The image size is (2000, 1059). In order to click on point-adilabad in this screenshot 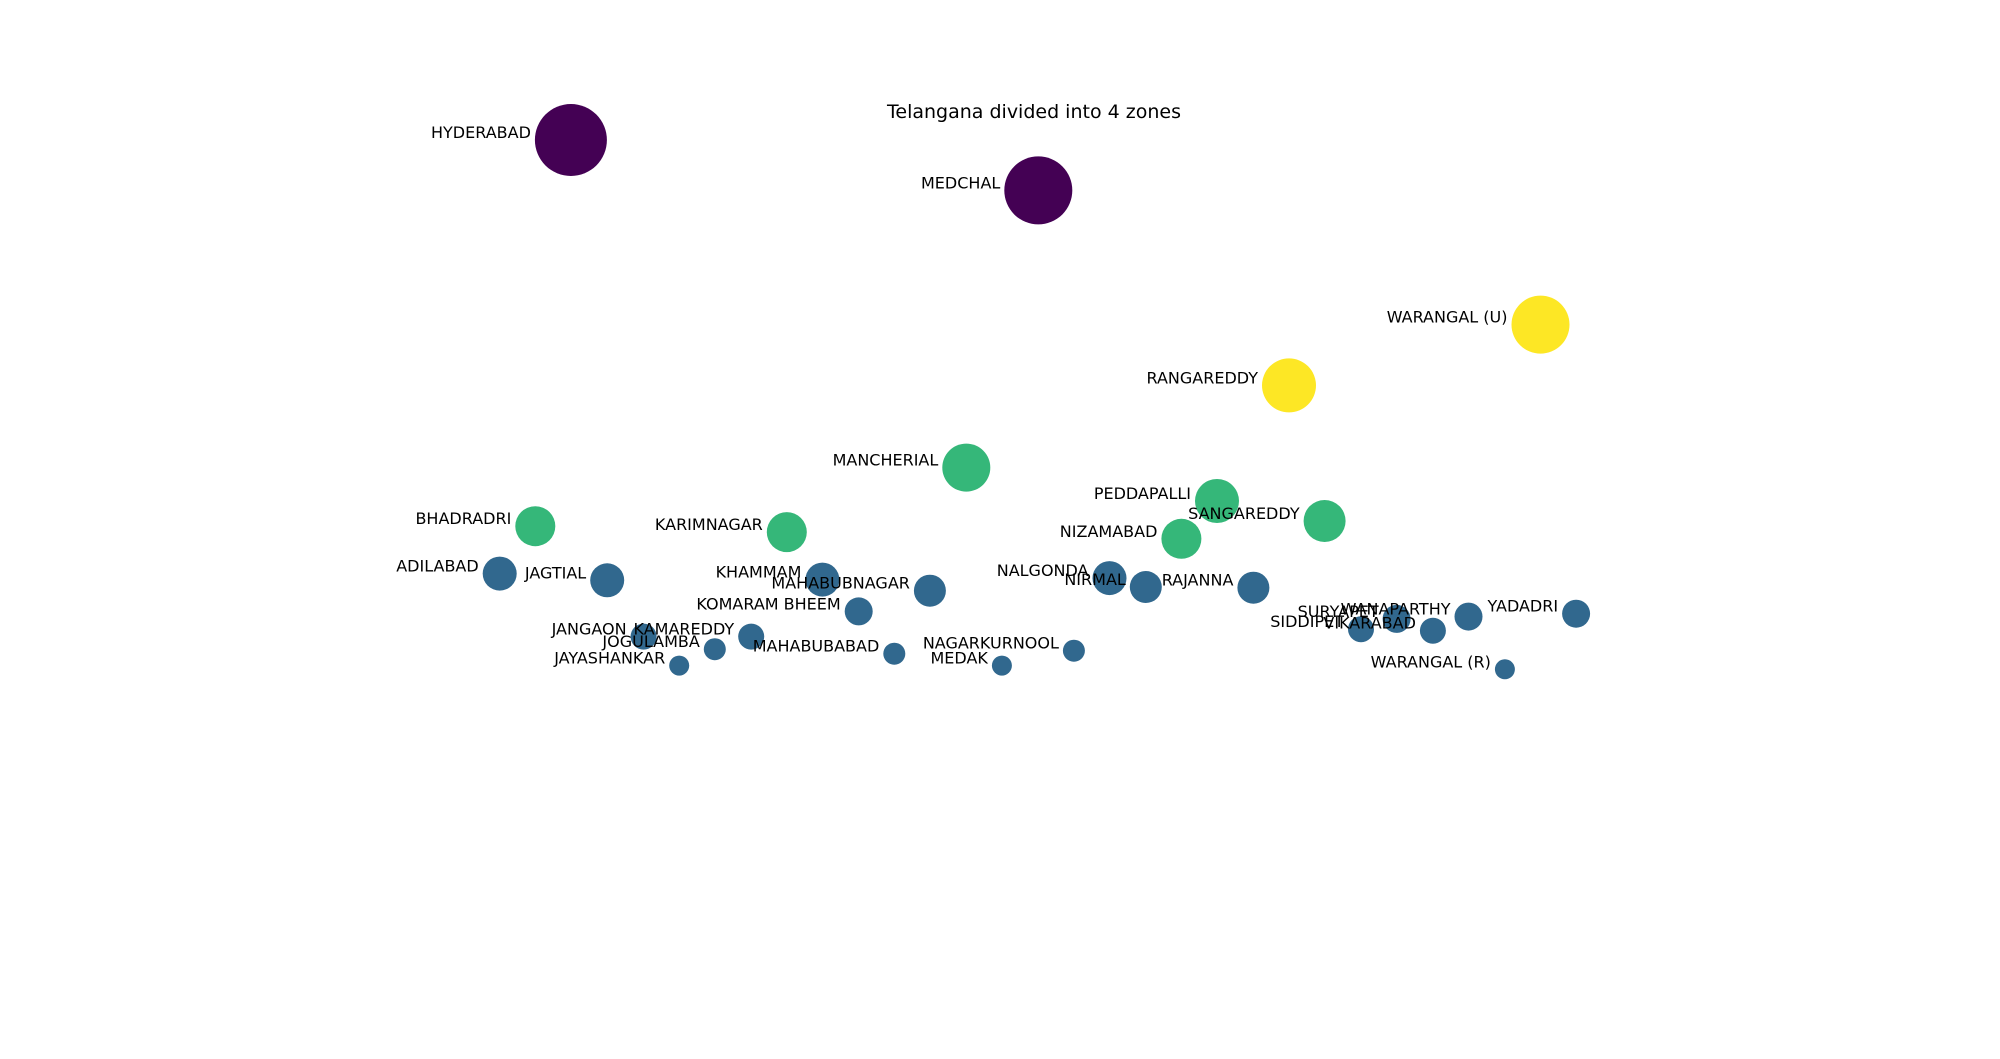, I will do `click(499, 573)`.